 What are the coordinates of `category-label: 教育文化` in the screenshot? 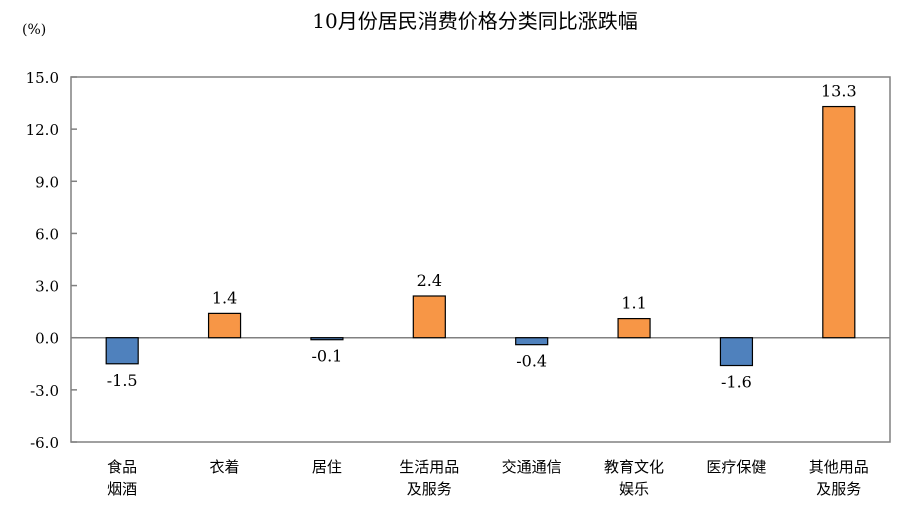 It's located at (634, 467).